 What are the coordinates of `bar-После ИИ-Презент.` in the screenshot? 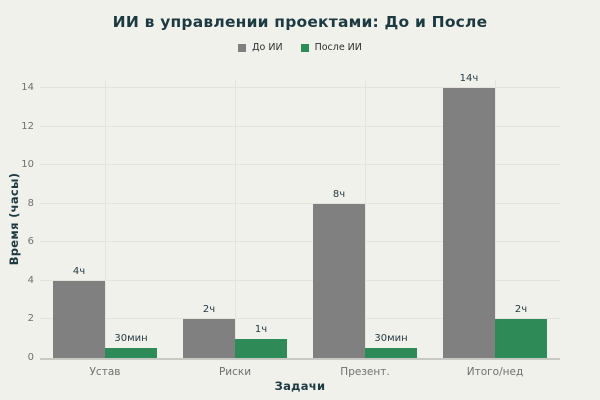 It's located at (391, 353).